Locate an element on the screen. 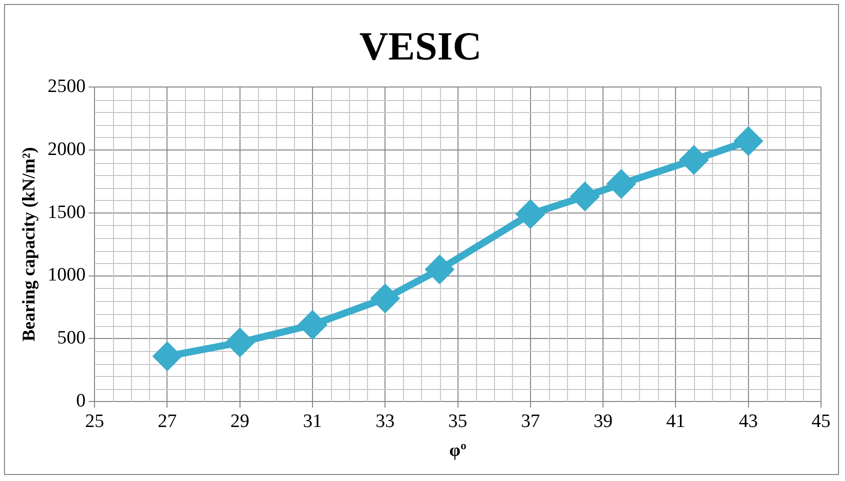 The width and height of the screenshot is (845, 481). x-tick-label: 27 is located at coordinates (167, 421).